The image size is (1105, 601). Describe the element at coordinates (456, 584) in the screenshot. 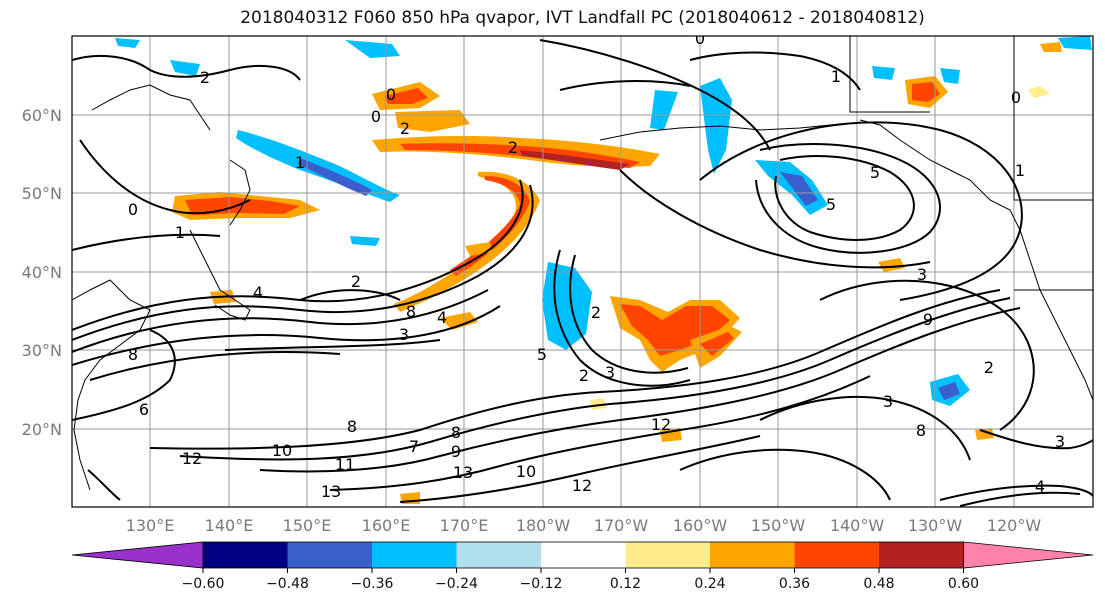

I see `colorbar-tick-label: −0.24` at that location.